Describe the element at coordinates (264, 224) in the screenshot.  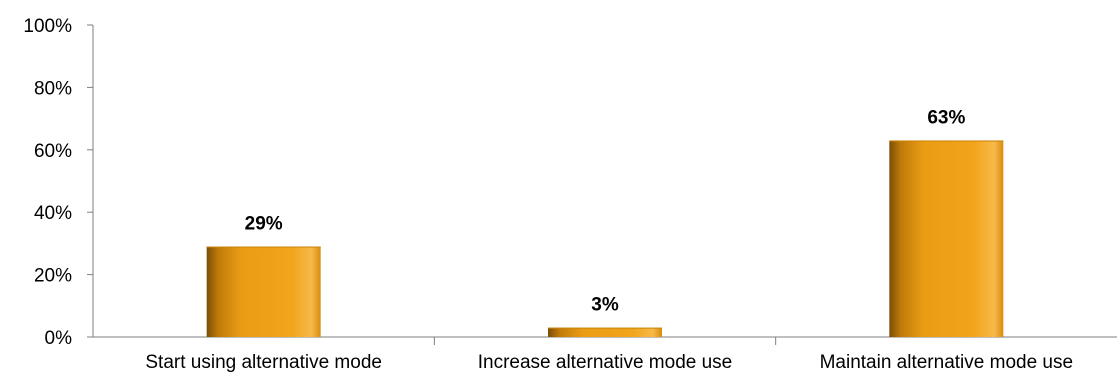
I see `data-label: 29%` at that location.